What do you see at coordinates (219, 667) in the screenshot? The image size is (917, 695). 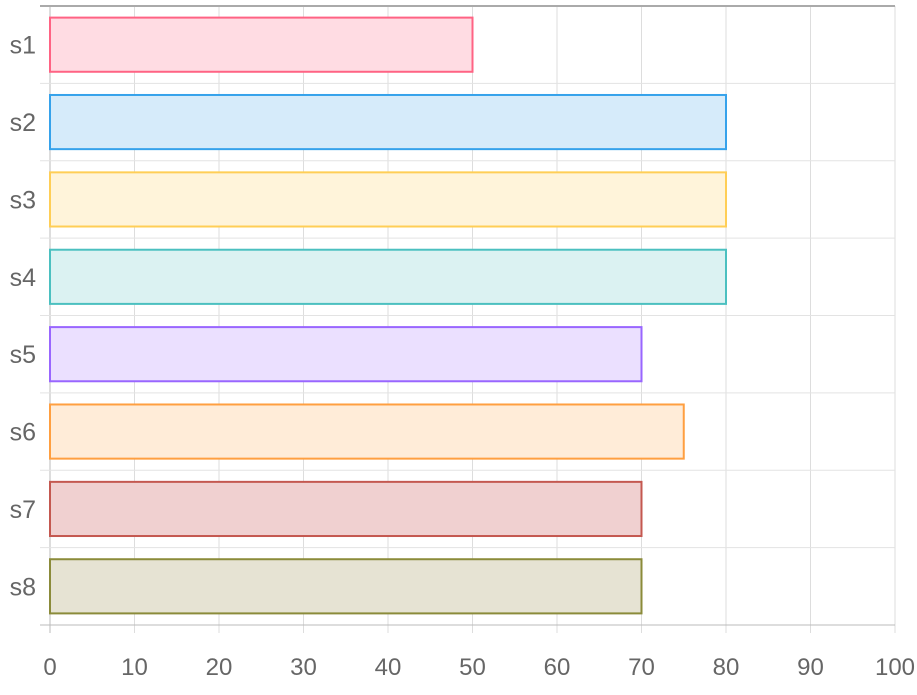 I see `x-tick-label: 20` at bounding box center [219, 667].